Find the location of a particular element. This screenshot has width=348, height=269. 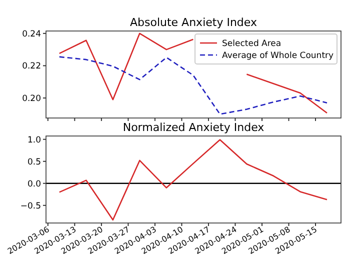

y-tick-label: 1.0 is located at coordinates (34, 140).